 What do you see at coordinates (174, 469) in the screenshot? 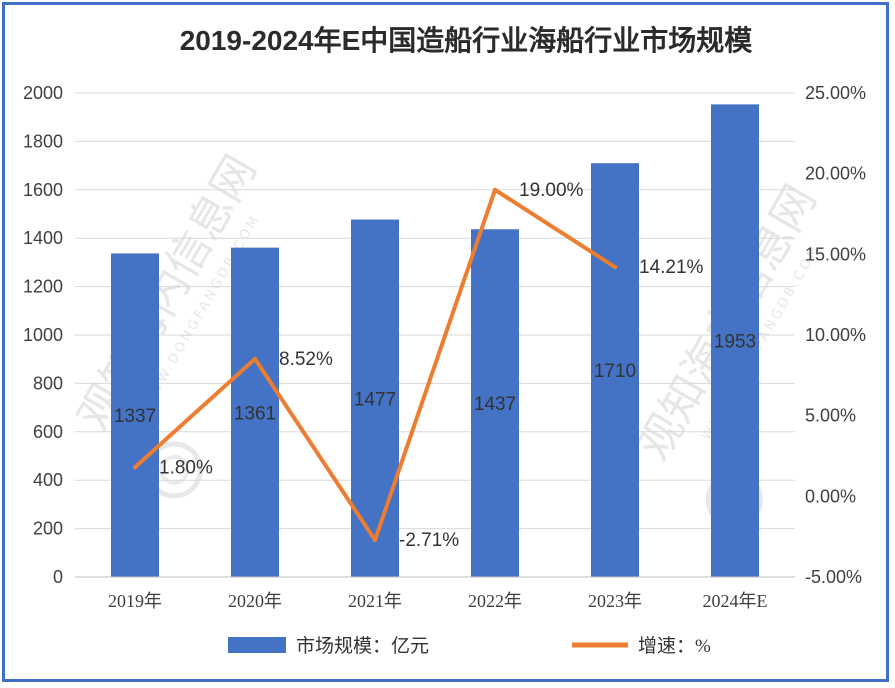
I see `watermark-logo-inner` at bounding box center [174, 469].